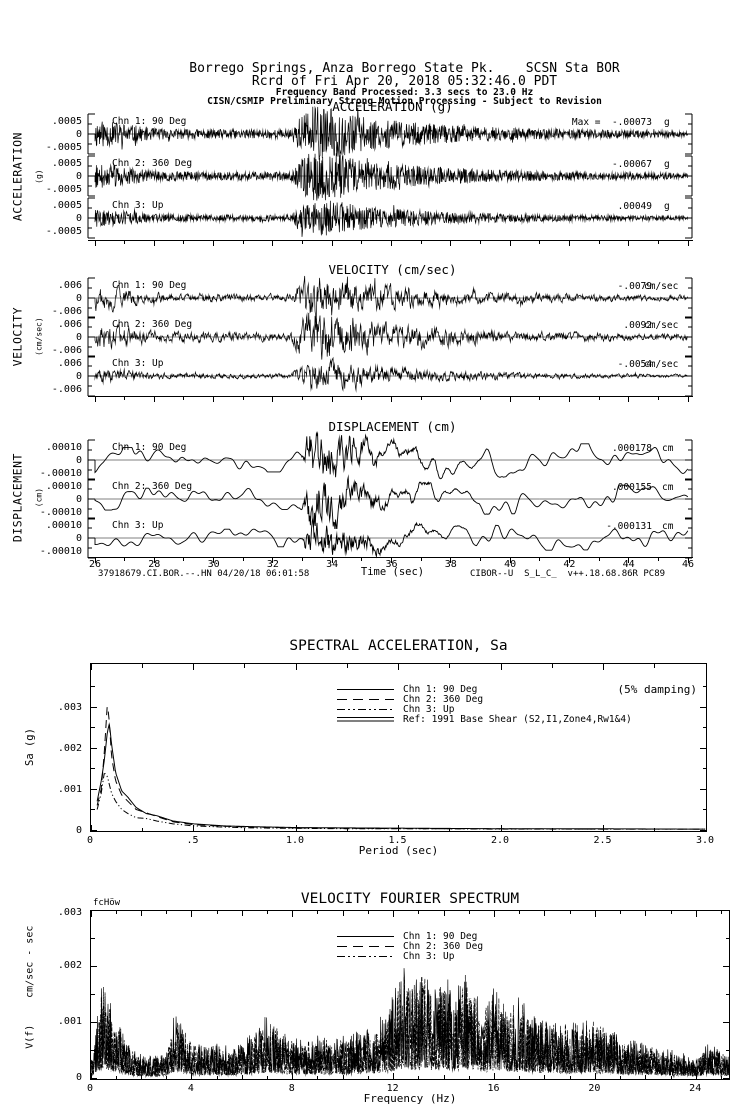  Describe the element at coordinates (204, 574) in the screenshot. I see `record-id-footer: 37918679.CI.BOR.--.HN 04/20/18 06:01:58` at that location.